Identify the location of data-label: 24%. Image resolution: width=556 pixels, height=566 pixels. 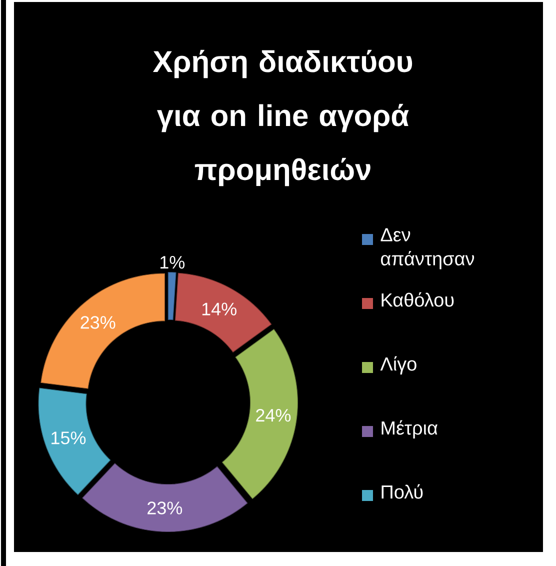
(273, 415).